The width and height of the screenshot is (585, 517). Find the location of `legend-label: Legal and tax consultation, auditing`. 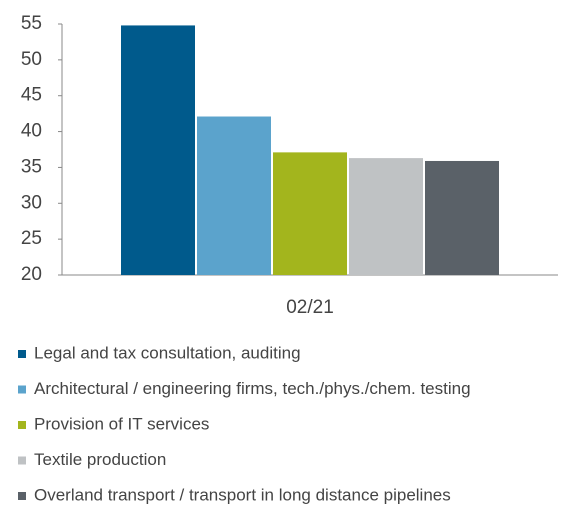

legend-label: Legal and tax consultation, auditing is located at coordinates (167, 352).